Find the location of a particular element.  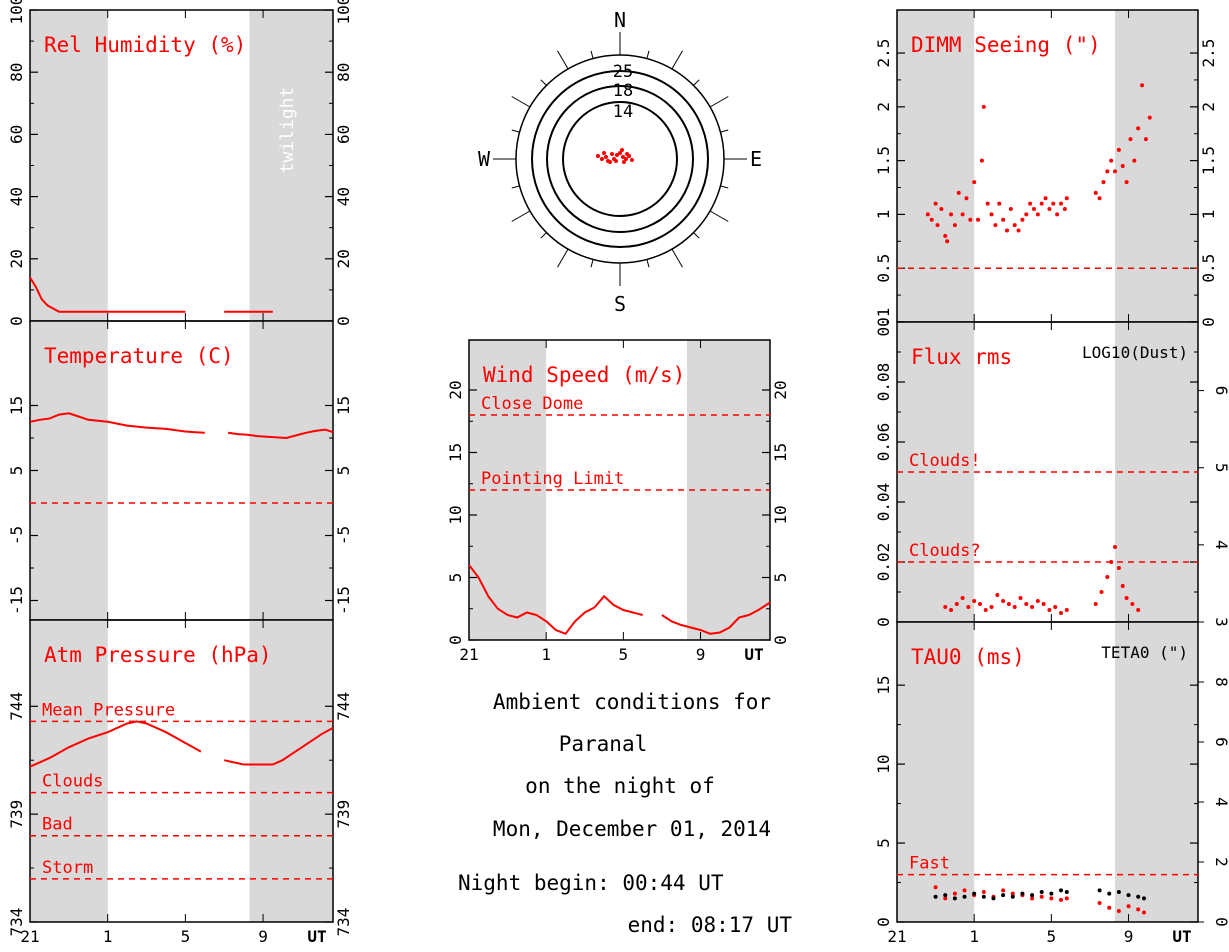

reference-line-label: Fast is located at coordinates (929, 864).